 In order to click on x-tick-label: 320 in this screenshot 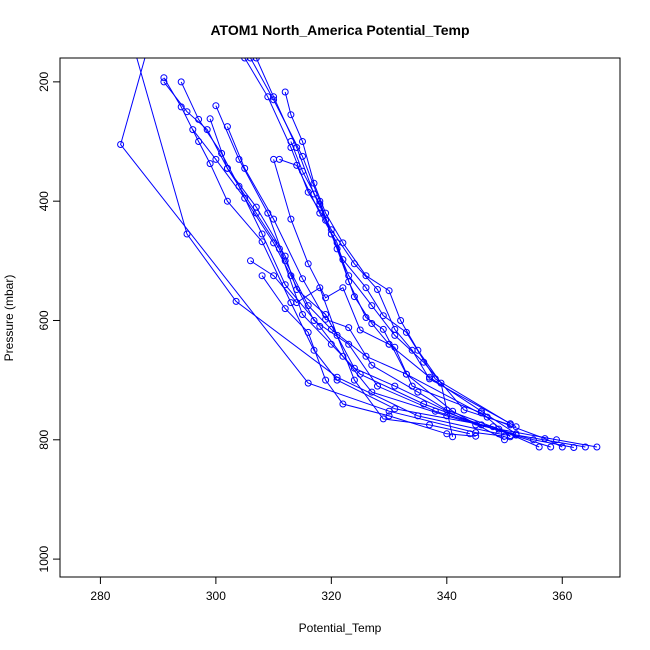, I will do `click(331, 596)`.